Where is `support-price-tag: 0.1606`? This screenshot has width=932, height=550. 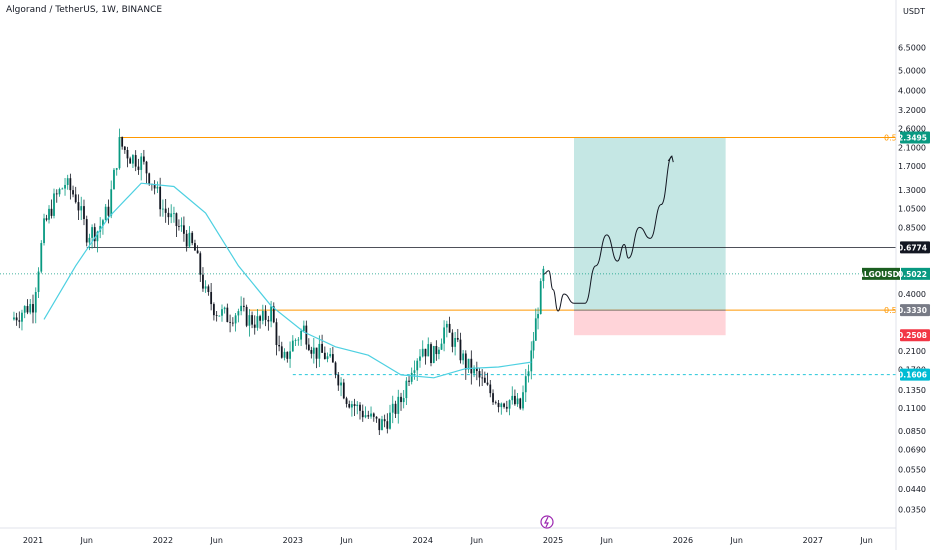
support-price-tag: 0.1606 is located at coordinates (912, 375).